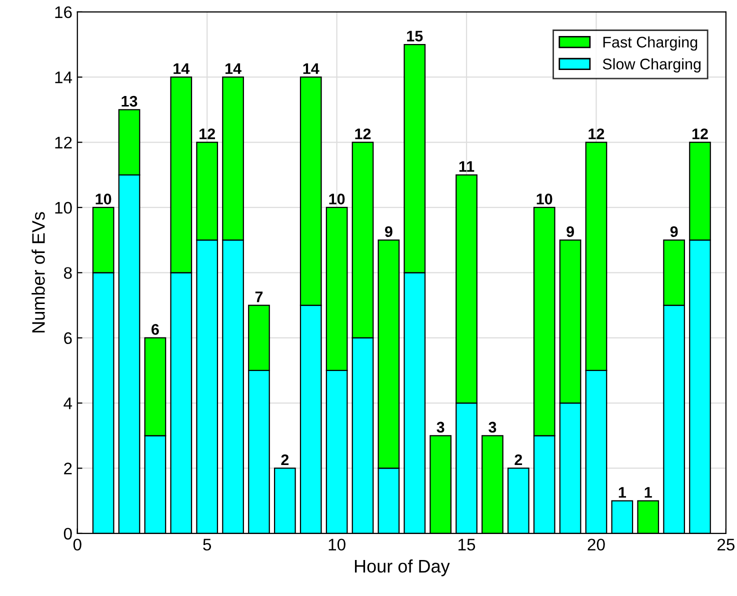  I want to click on y-tick-label: 0, so click(68, 534).